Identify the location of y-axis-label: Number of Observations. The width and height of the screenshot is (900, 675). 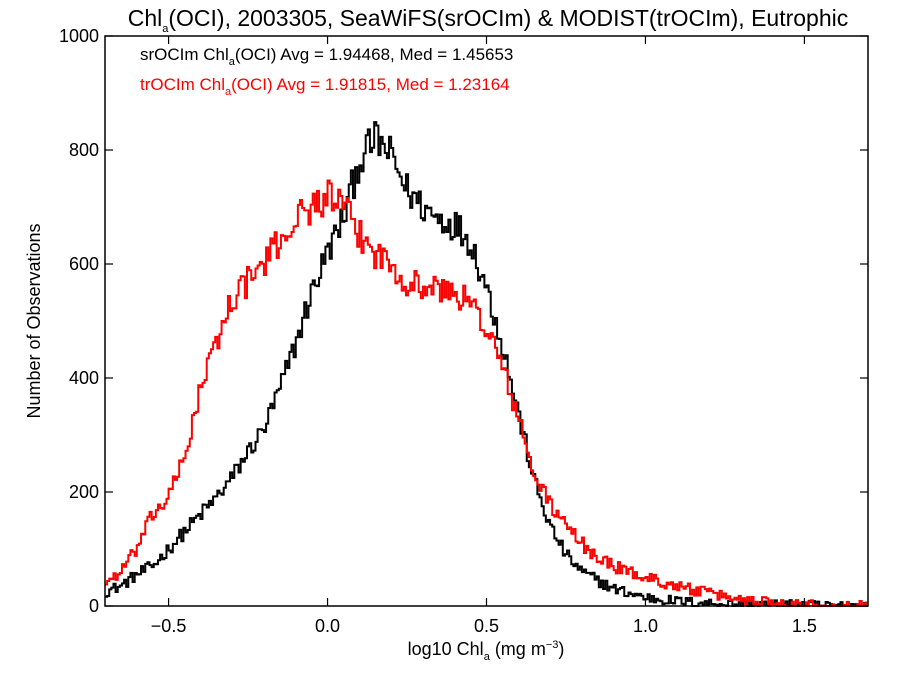
(34, 320).